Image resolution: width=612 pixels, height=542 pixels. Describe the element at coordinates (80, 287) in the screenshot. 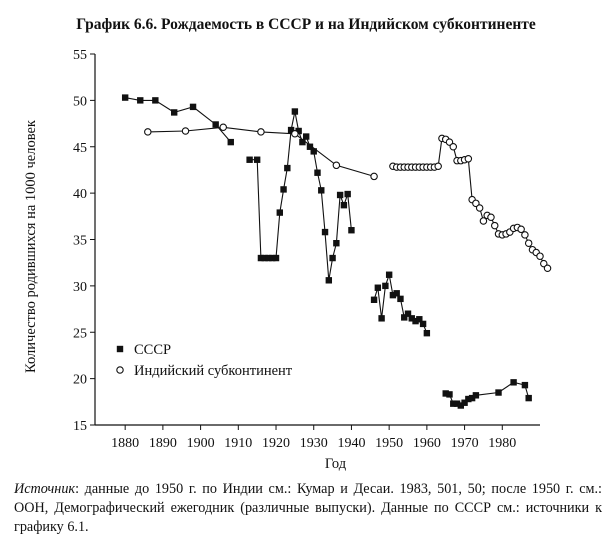

I see `y-tick-label: 30` at that location.